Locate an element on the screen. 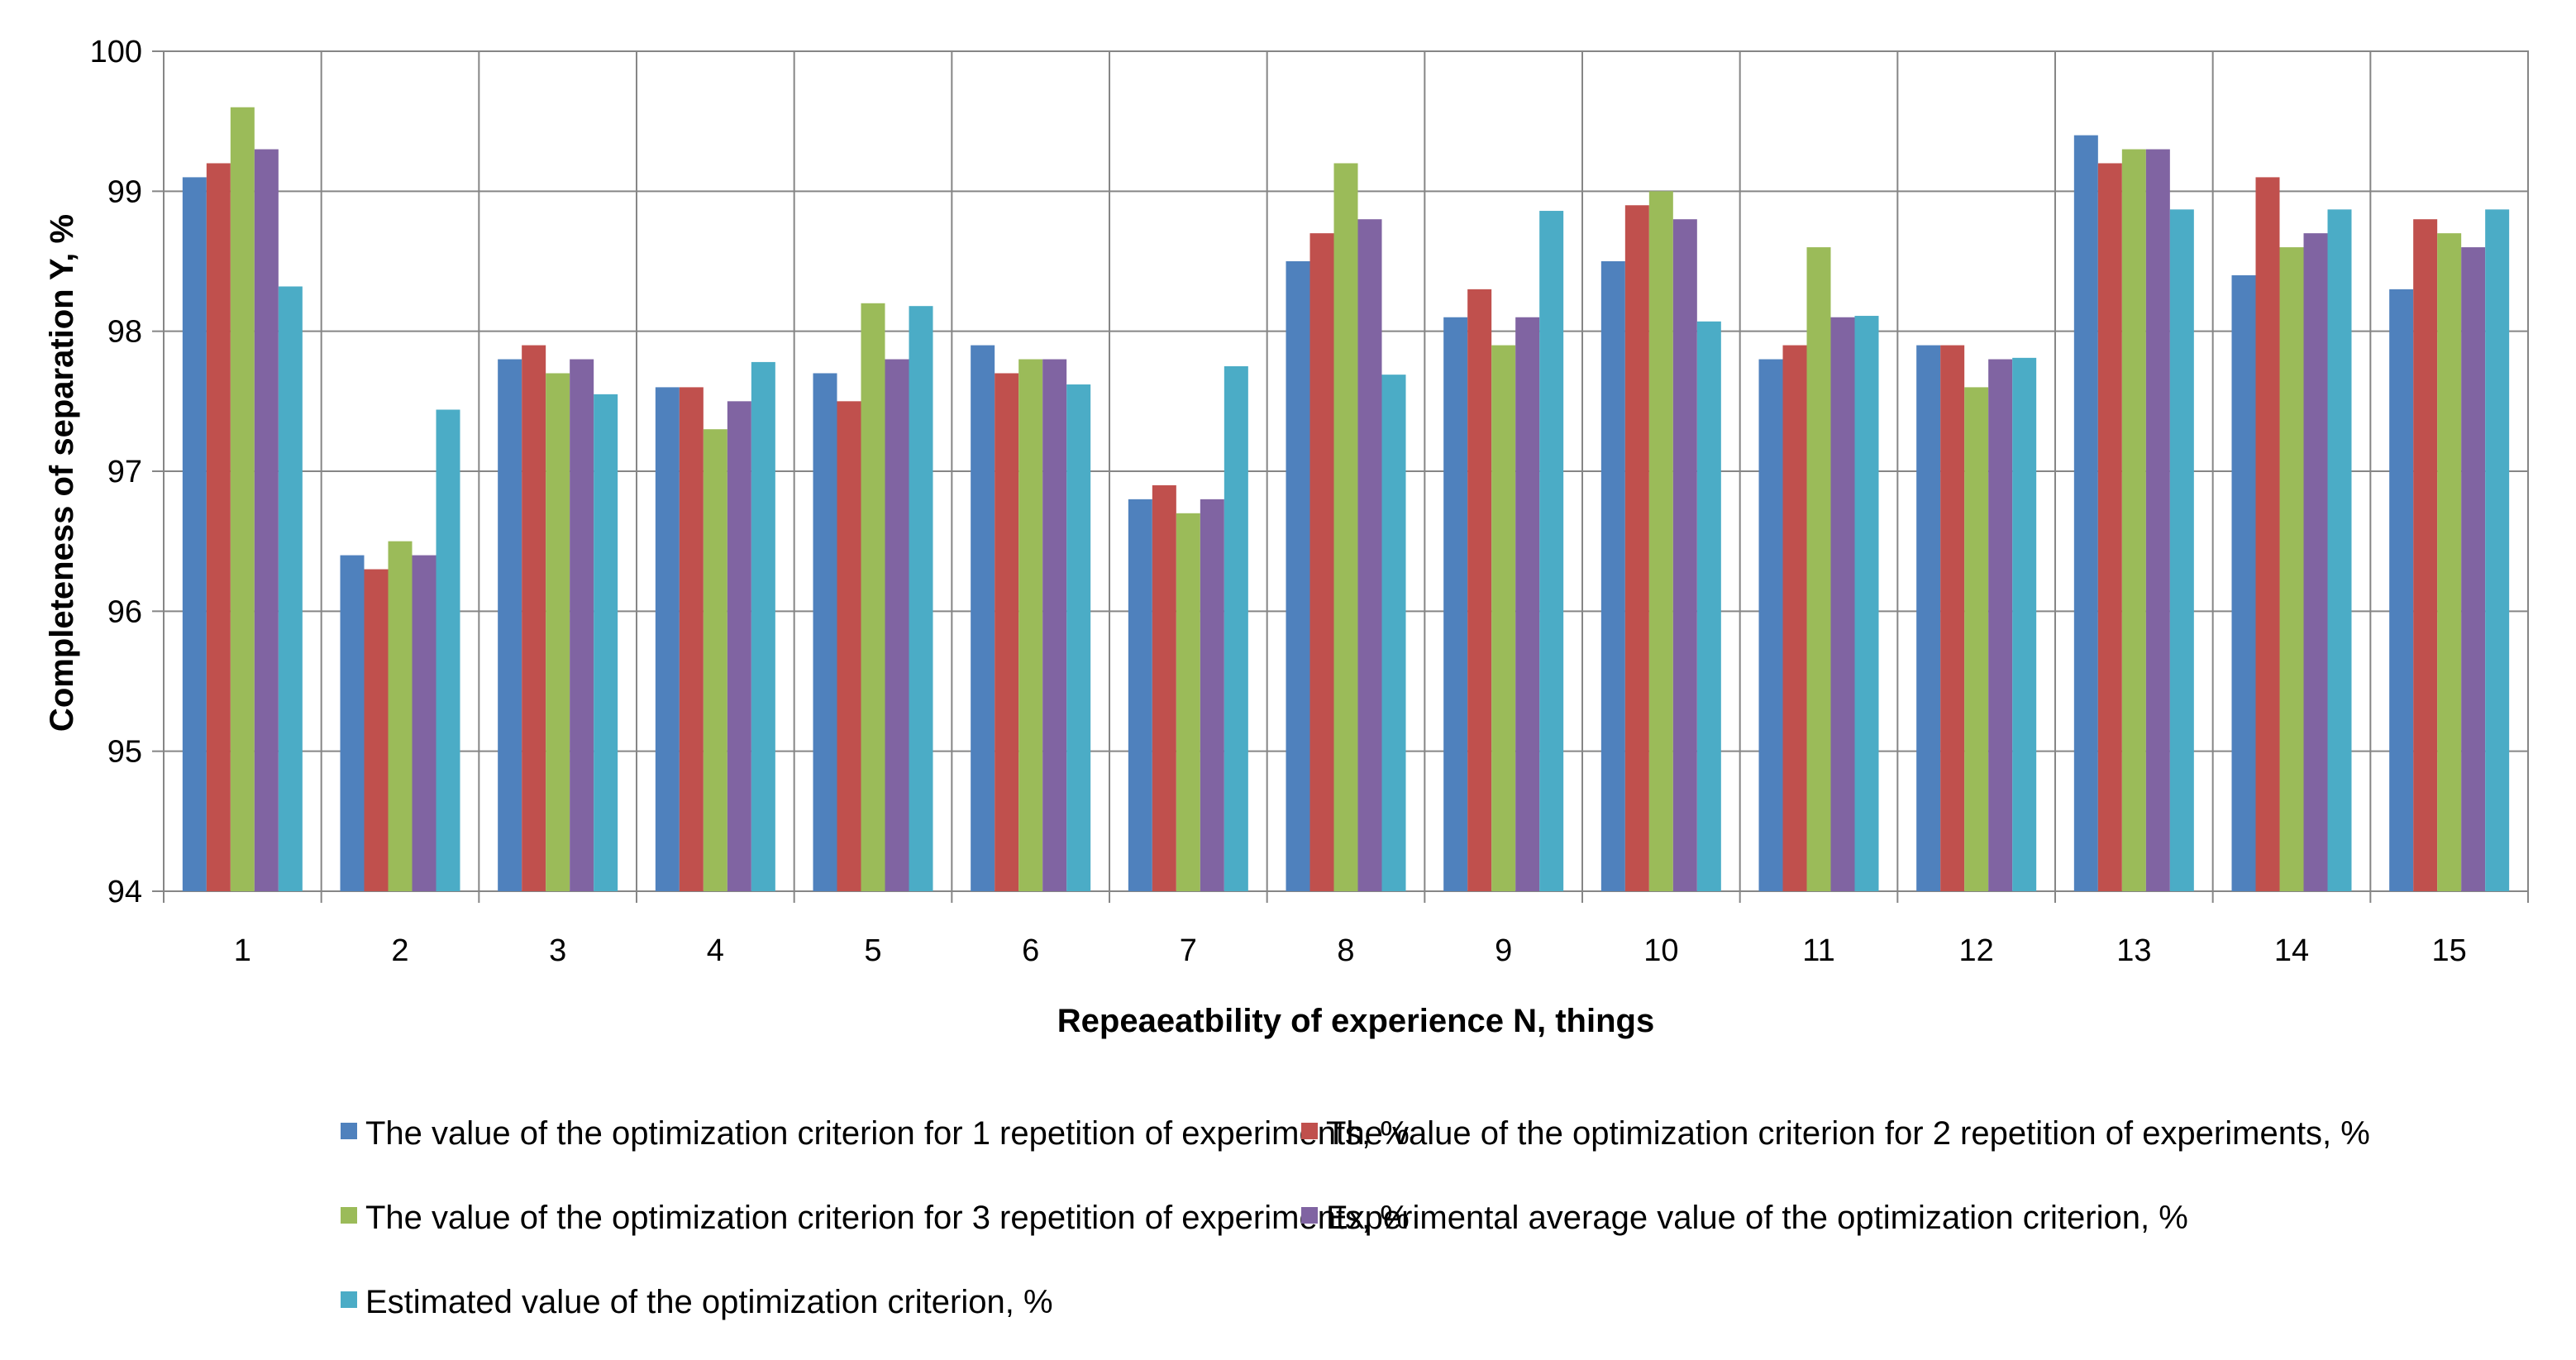 The width and height of the screenshot is (2576, 1360). y-tick-label: 100 is located at coordinates (116, 52).